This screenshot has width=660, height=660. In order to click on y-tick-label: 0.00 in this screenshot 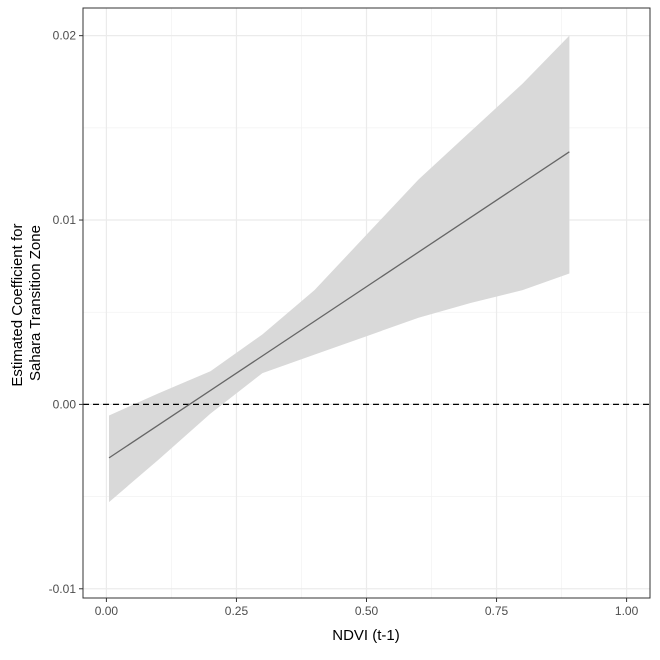, I will do `click(65, 404)`.